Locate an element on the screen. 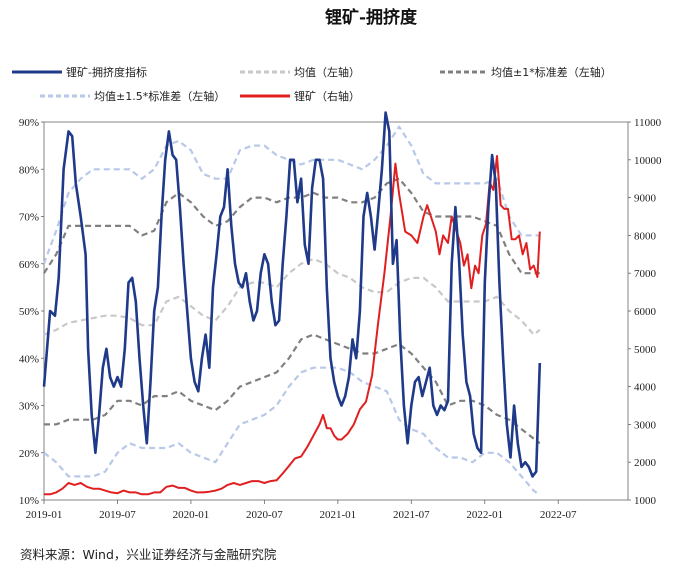 Image resolution: width=683 pixels, height=573 pixels. y-left-tick-label: 60% is located at coordinates (29, 265).